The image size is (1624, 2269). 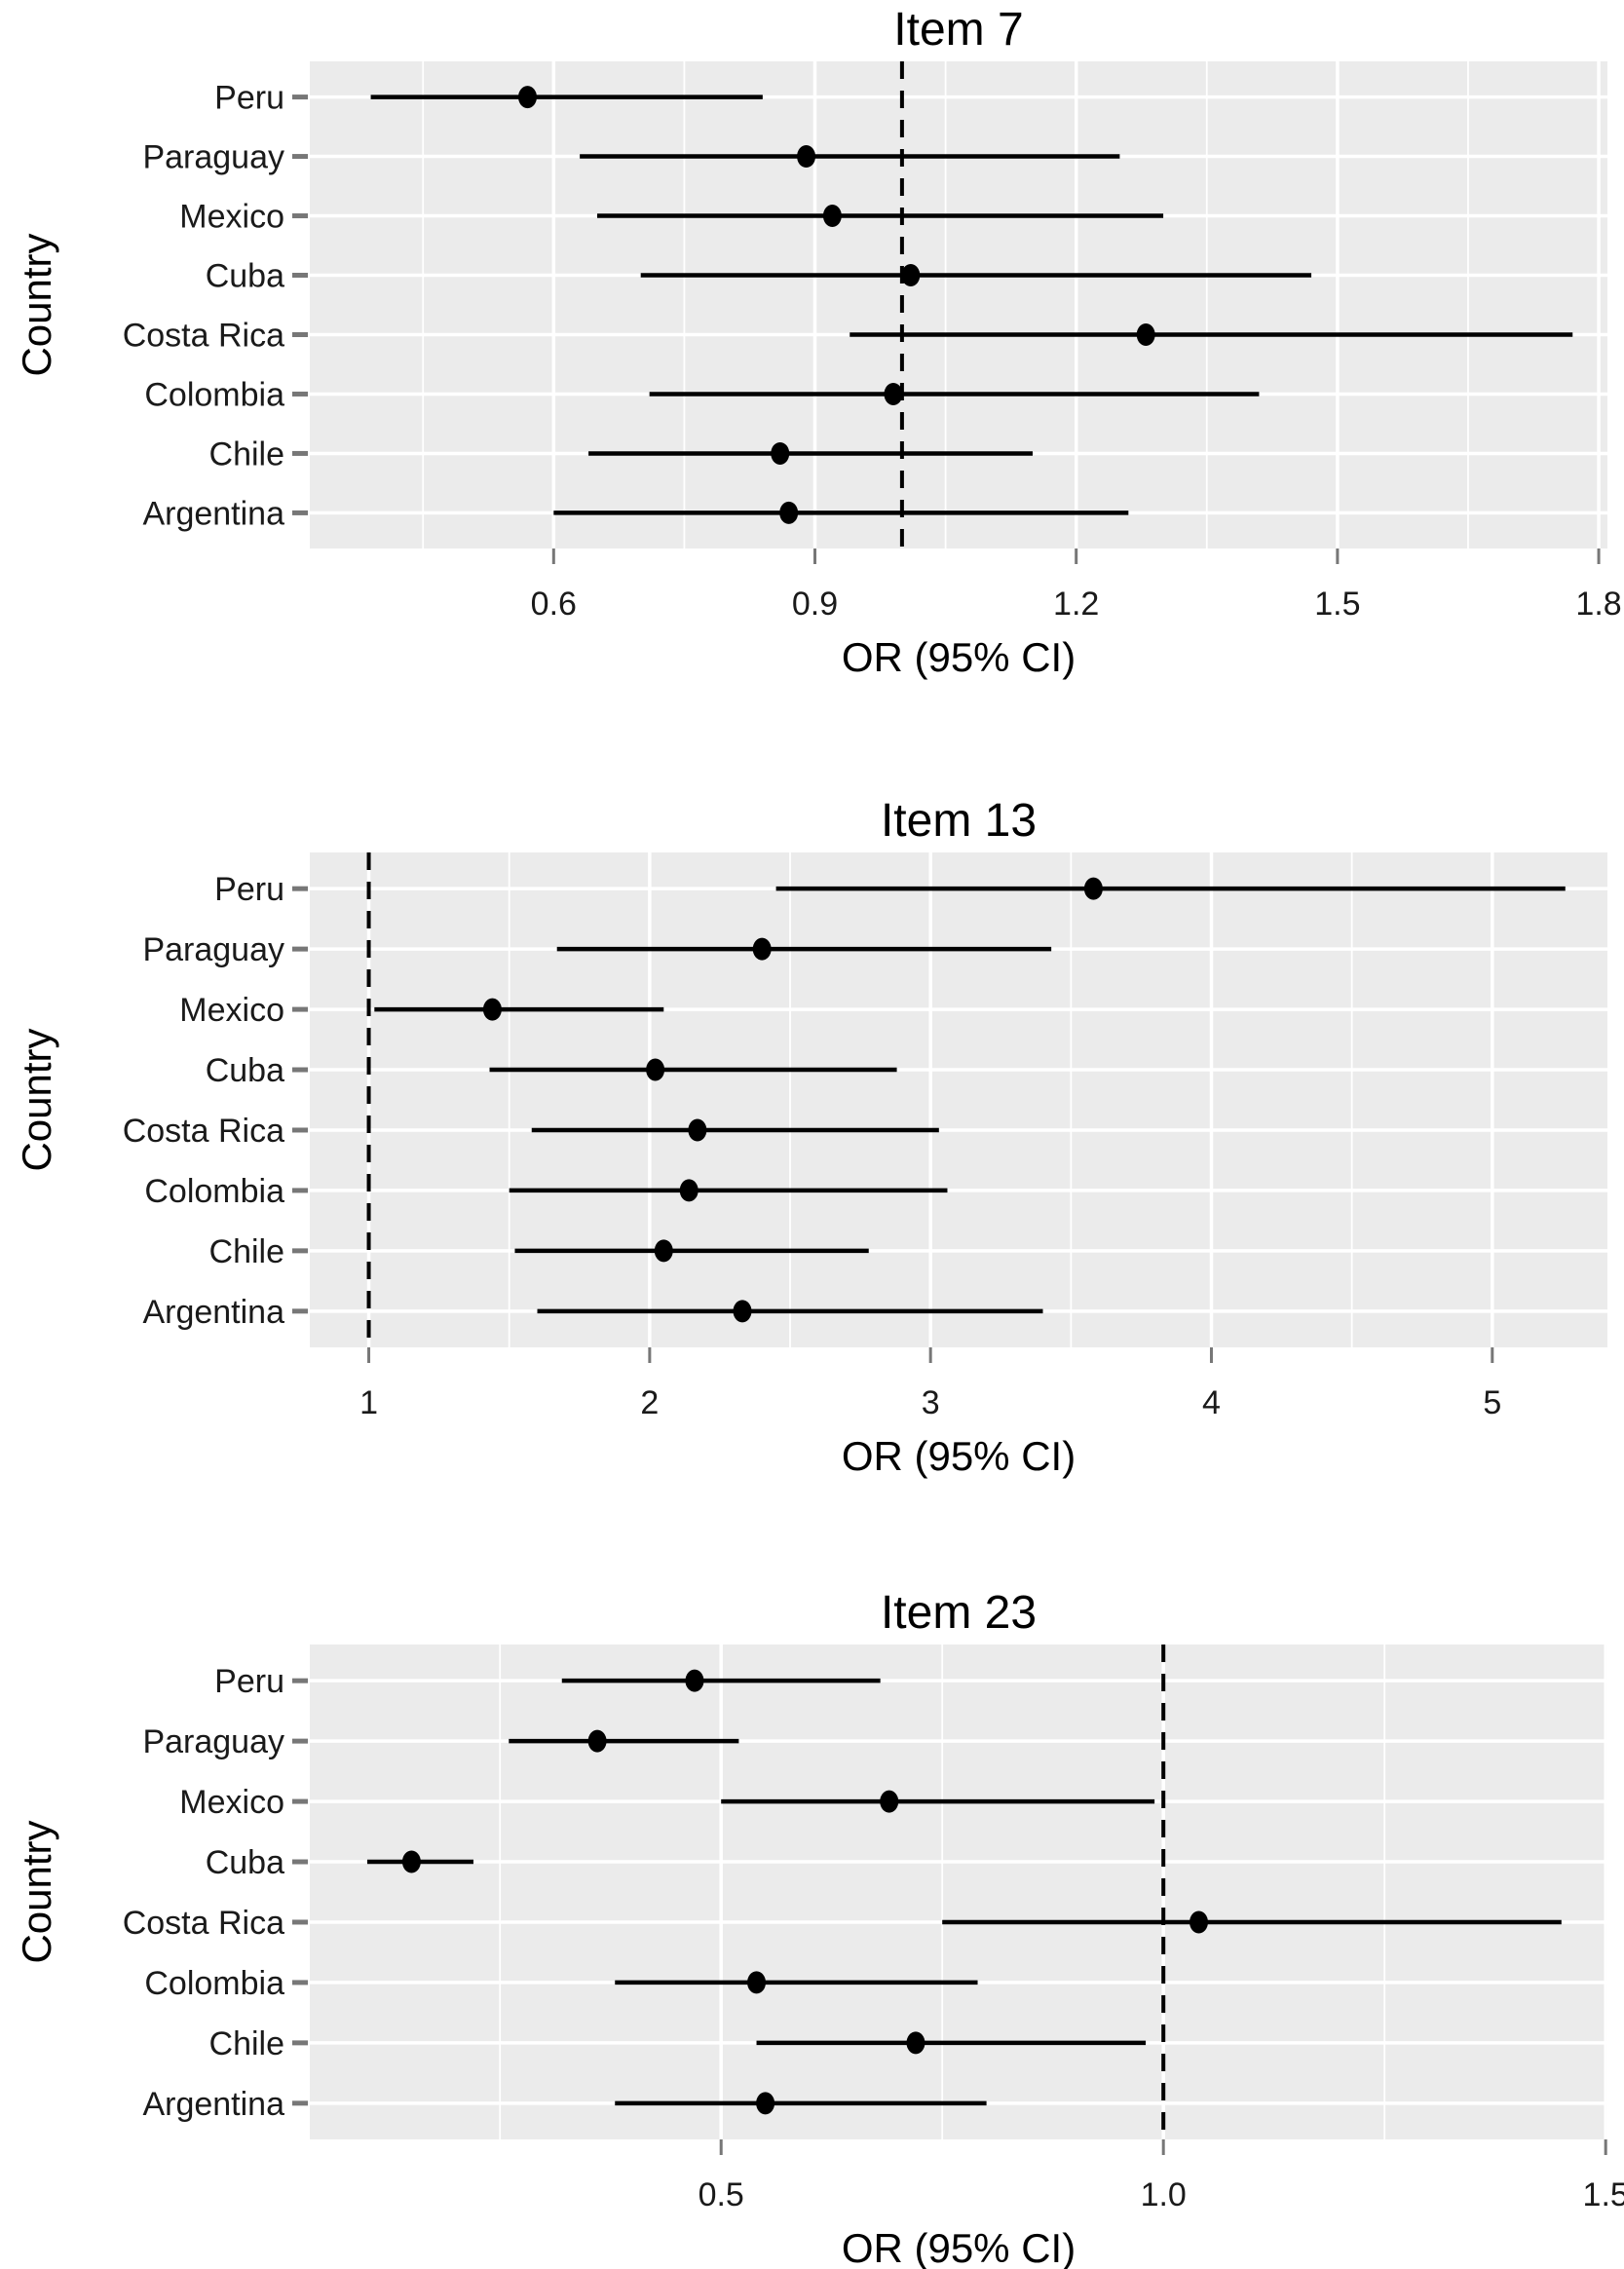 I want to click on x-tick-label: 1, so click(x=368, y=1403).